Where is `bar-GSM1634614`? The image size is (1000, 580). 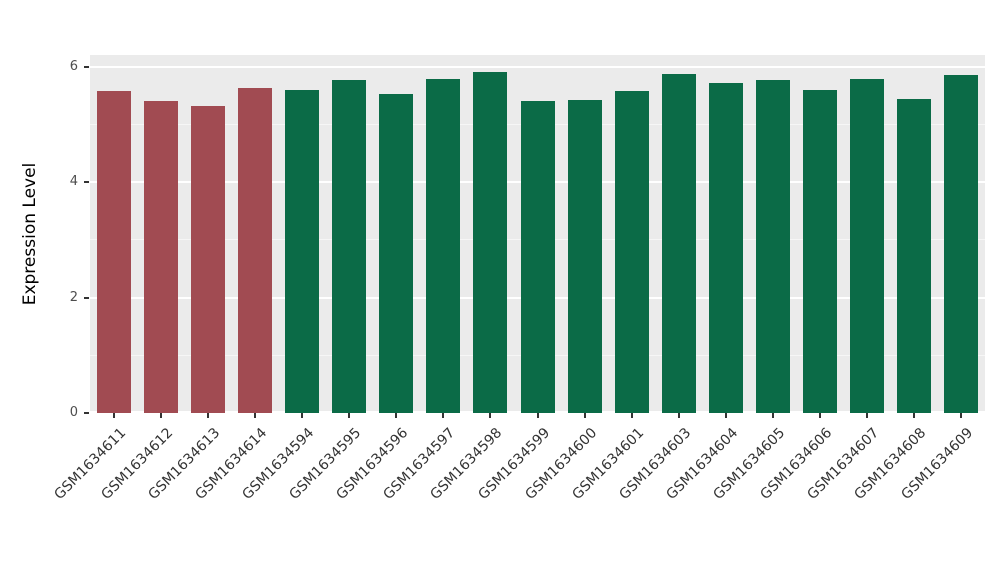 bar-GSM1634614 is located at coordinates (255, 250).